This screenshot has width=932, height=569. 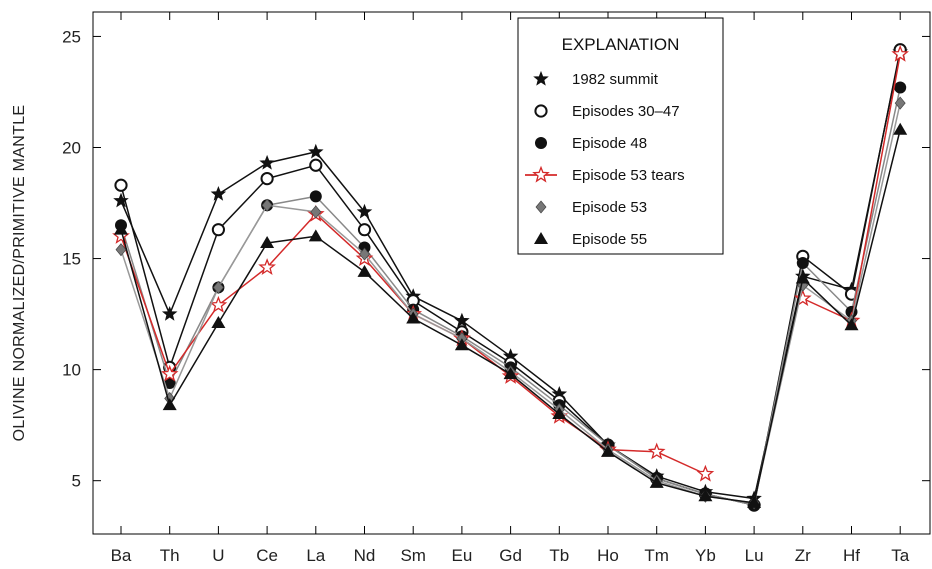 I want to click on x-tick-label: Sm, so click(x=413, y=555).